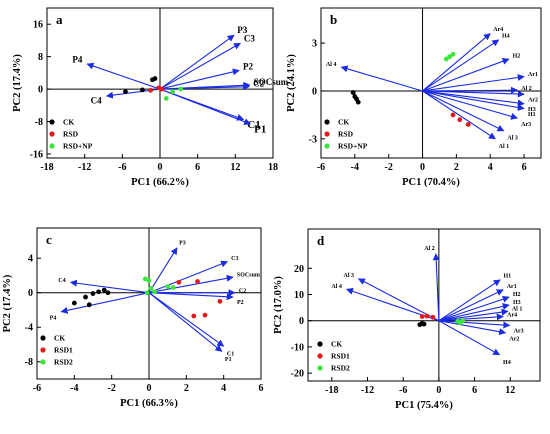 This screenshot has height=434, width=550. Describe the element at coordinates (63, 362) in the screenshot. I see `legend-entry: RSD2` at that location.